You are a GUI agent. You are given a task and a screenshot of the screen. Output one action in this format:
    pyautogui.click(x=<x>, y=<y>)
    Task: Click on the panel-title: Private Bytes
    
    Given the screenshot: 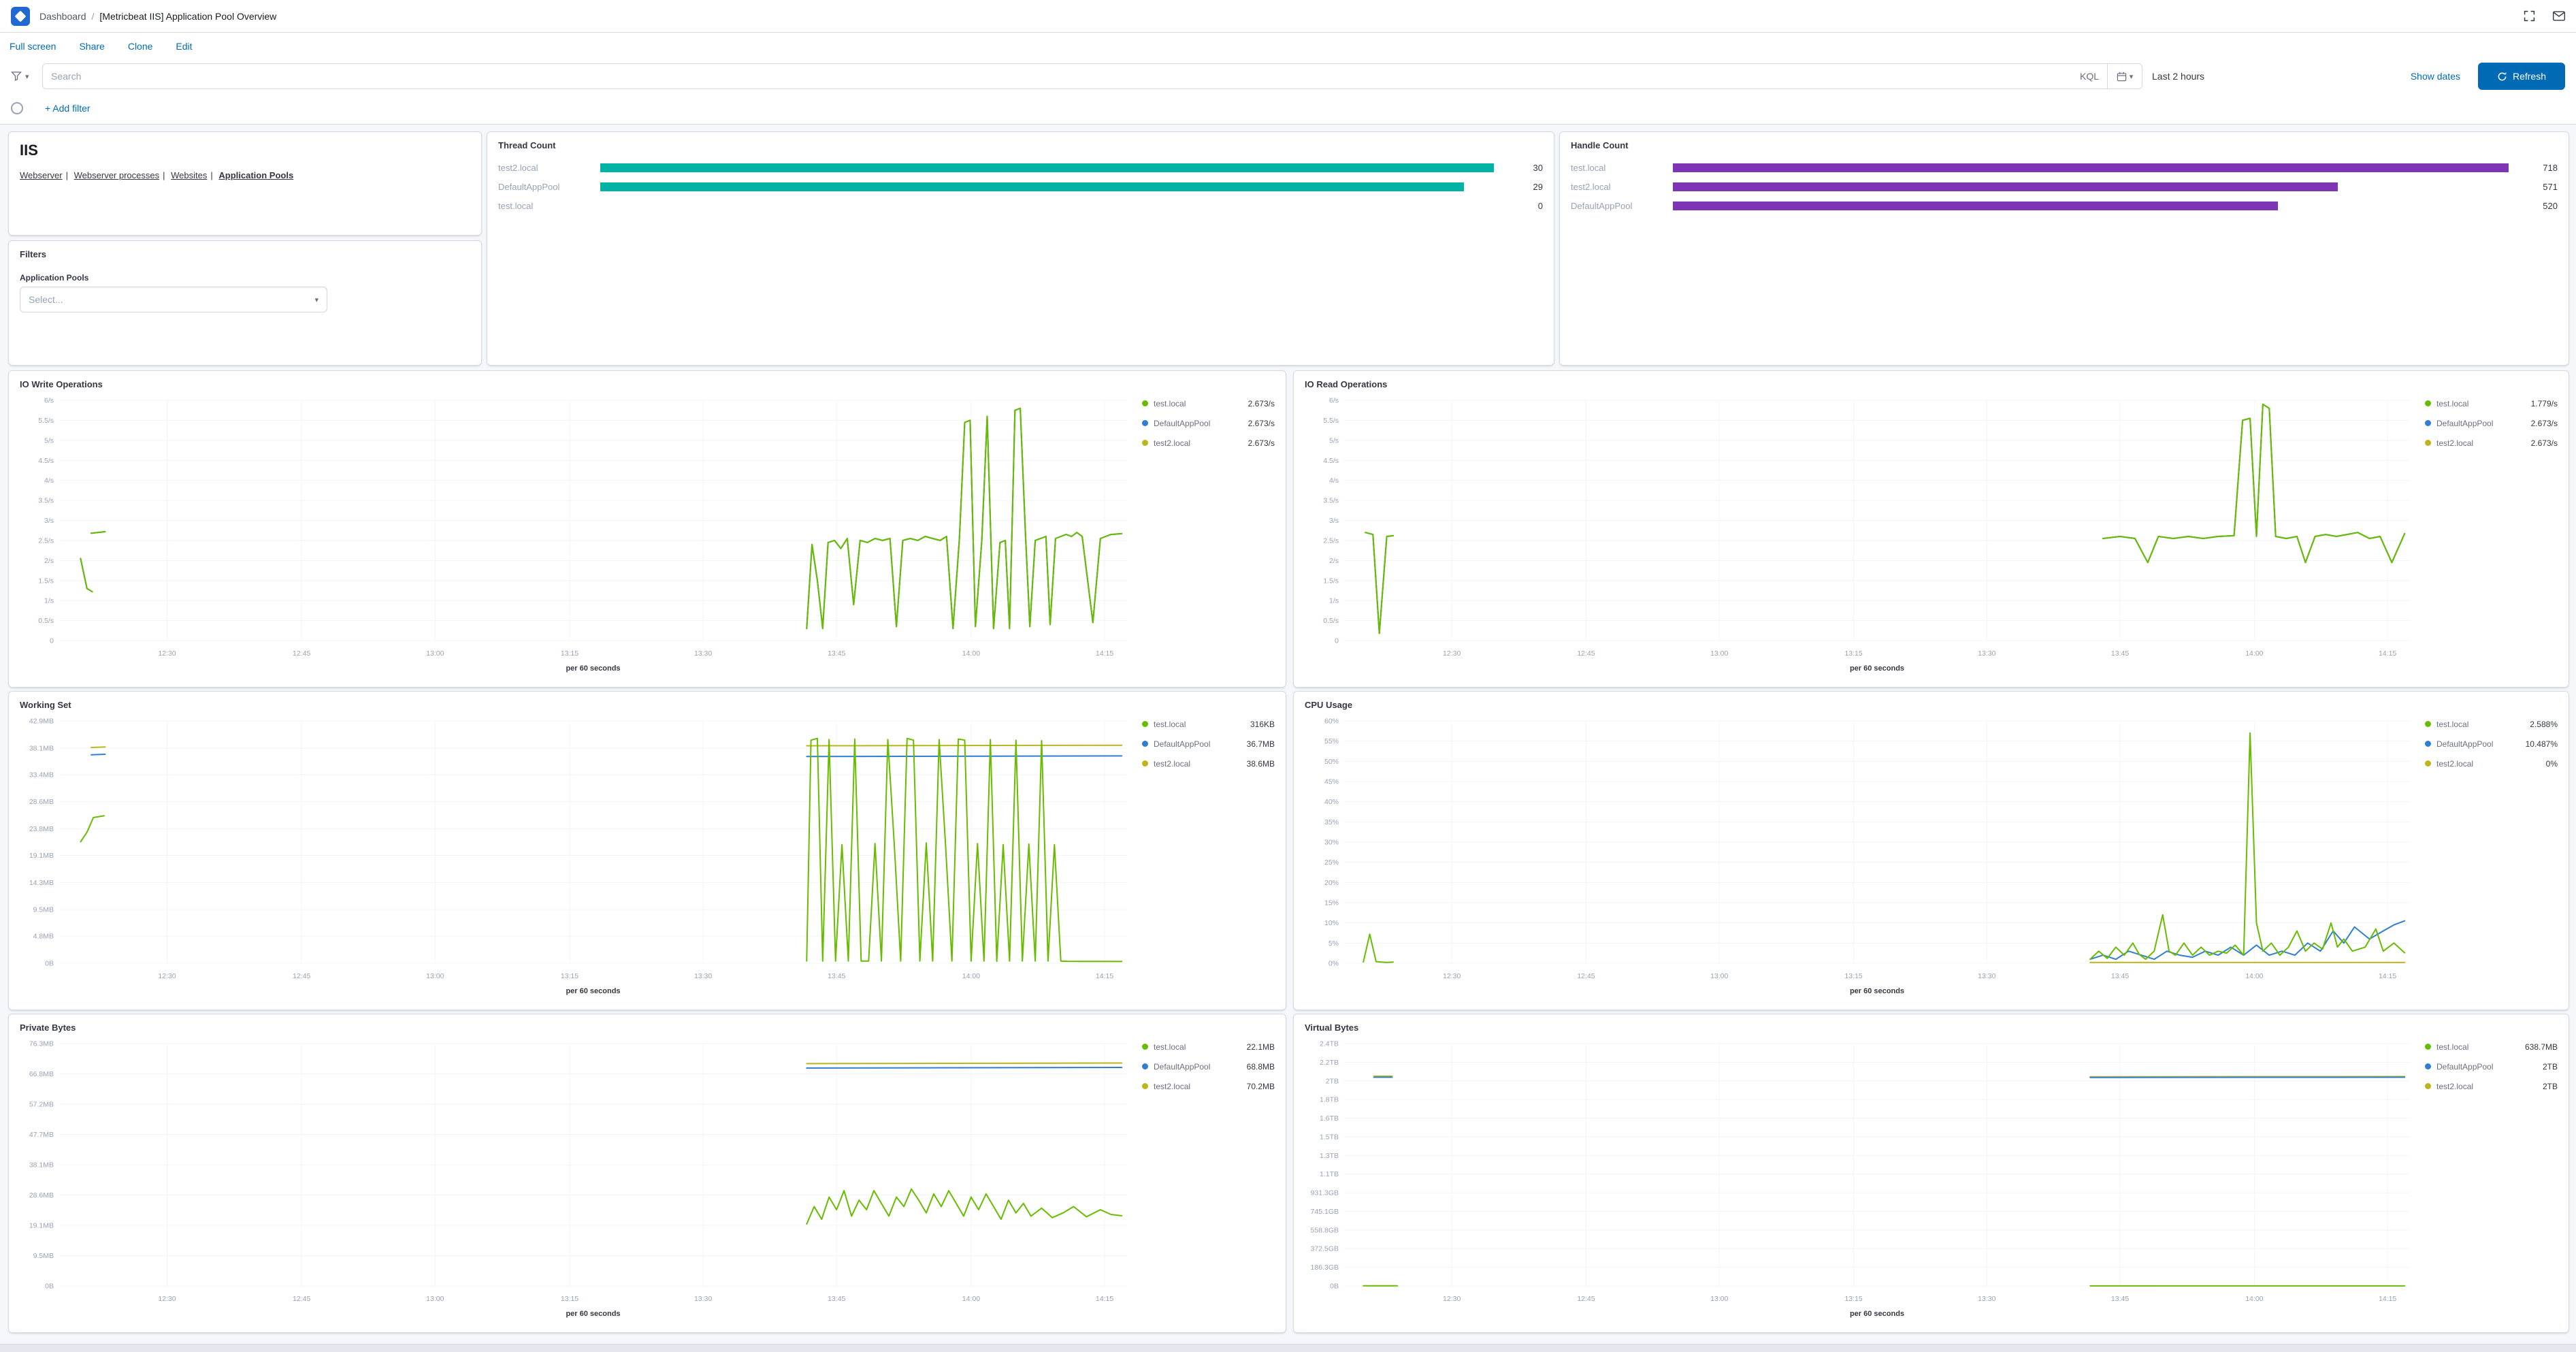 What is the action you would take?
    pyautogui.click(x=48, y=1028)
    